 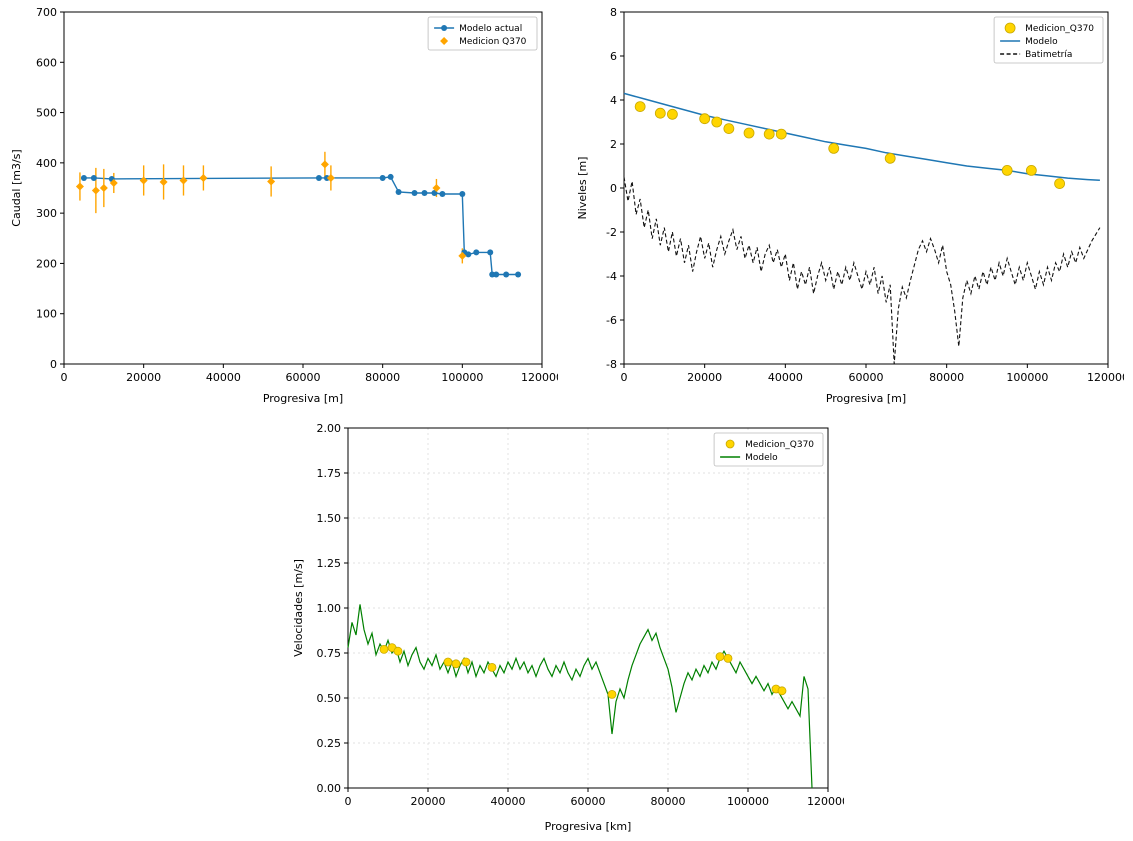 I want to click on svg-text: 8, so click(x=613, y=12).